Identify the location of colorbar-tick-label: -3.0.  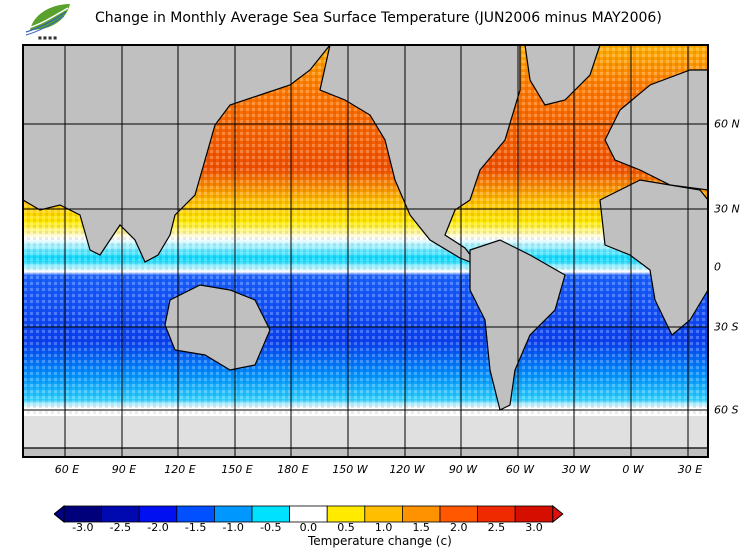
(83, 527).